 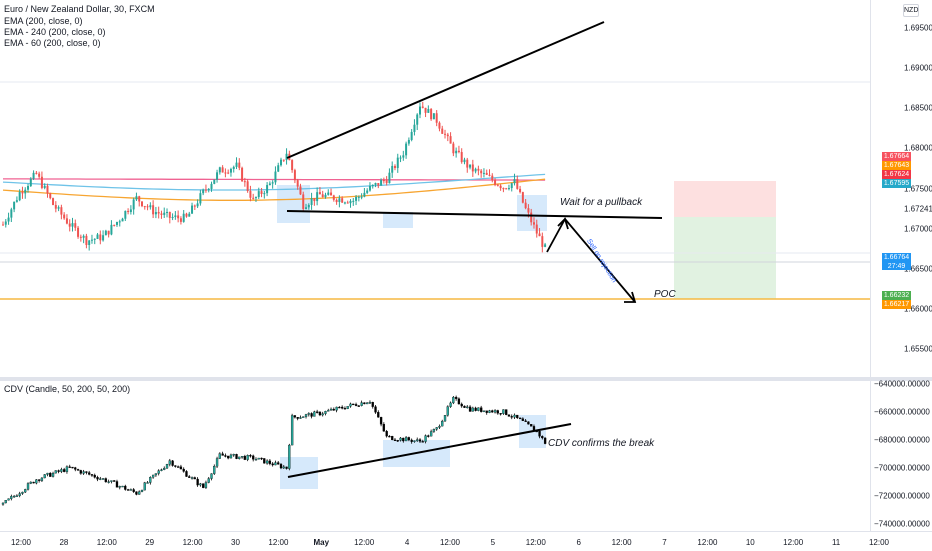 What do you see at coordinates (896, 295) in the screenshot?
I see `price-tag: 1.66232` at bounding box center [896, 295].